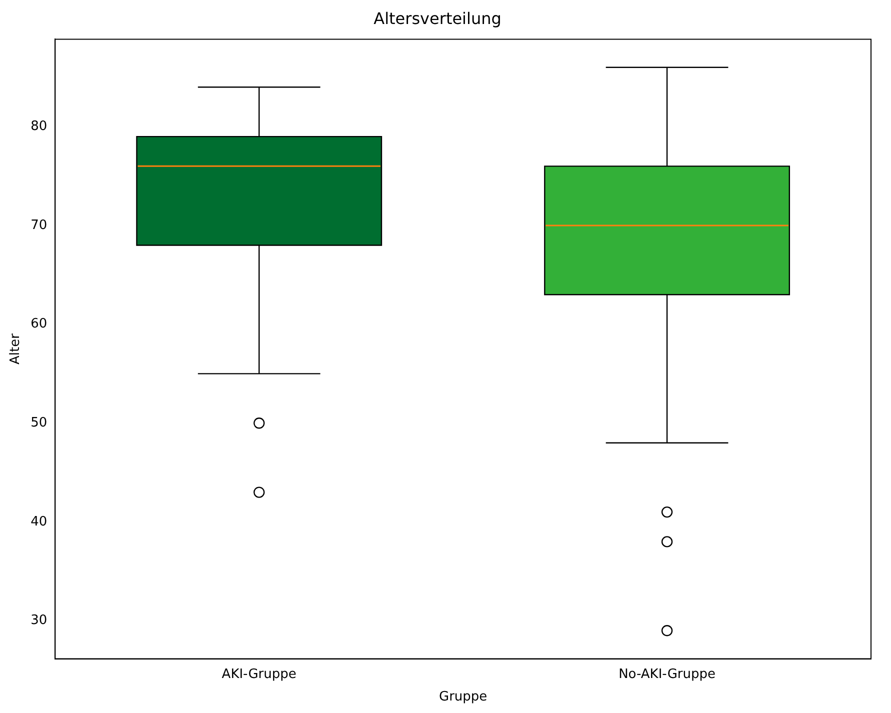 The width and height of the screenshot is (891, 713). I want to click on chart-title: Altersverteilung, so click(438, 18).